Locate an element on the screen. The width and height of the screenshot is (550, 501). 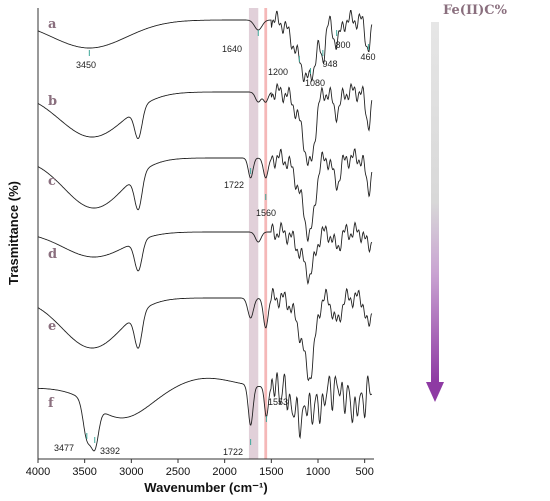
x-axis-title: Wavenumber (cm⁻¹) is located at coordinates (205, 487).